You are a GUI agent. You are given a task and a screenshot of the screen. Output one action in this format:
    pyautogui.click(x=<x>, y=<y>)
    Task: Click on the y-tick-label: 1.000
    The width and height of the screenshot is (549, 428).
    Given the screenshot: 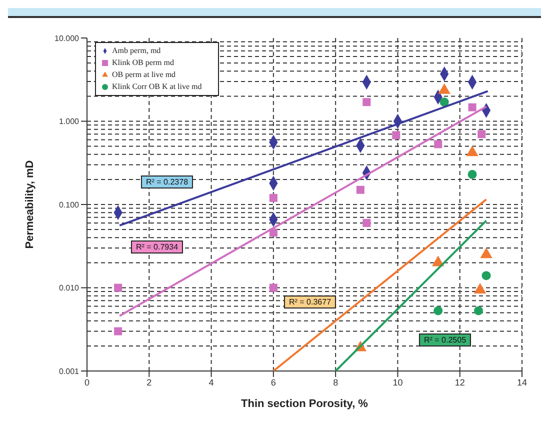 What is the action you would take?
    pyautogui.click(x=69, y=121)
    